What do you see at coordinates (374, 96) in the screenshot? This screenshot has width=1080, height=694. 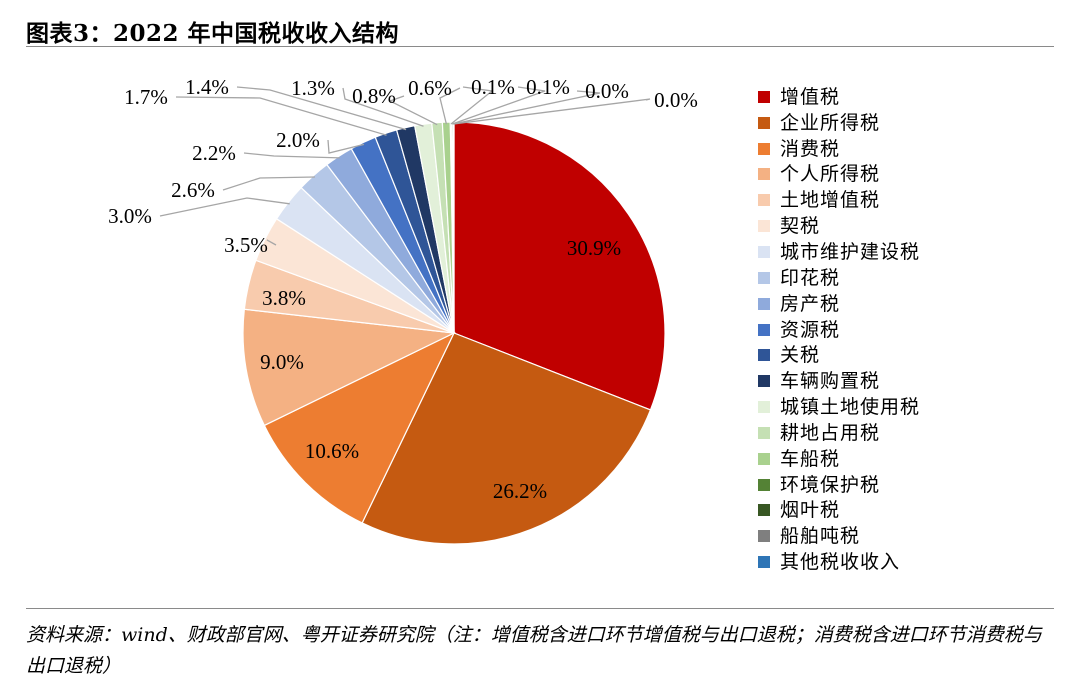 I see `data-label-14: 0.8%` at bounding box center [374, 96].